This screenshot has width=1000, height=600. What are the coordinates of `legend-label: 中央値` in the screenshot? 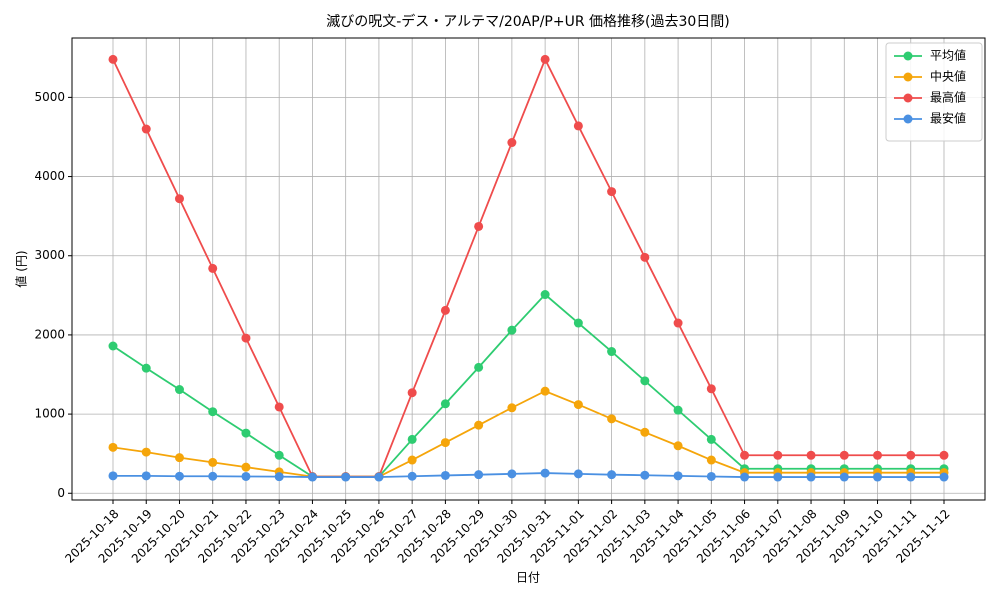 It's located at (948, 76).